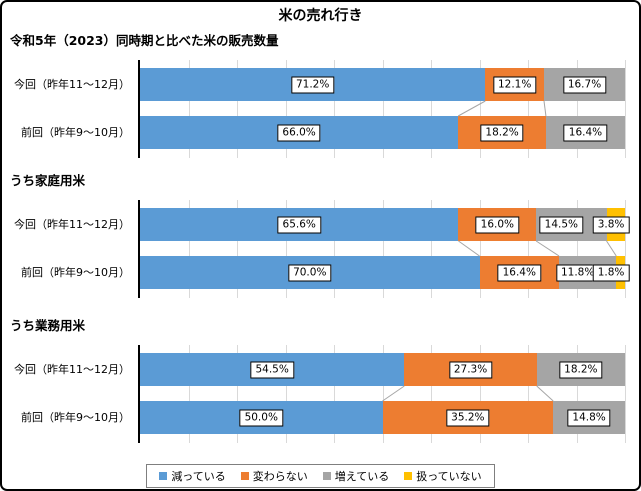 The height and width of the screenshot is (491, 641). What do you see at coordinates (449, 476) in the screenshot?
I see `legend-label: 扱っていない` at bounding box center [449, 476].